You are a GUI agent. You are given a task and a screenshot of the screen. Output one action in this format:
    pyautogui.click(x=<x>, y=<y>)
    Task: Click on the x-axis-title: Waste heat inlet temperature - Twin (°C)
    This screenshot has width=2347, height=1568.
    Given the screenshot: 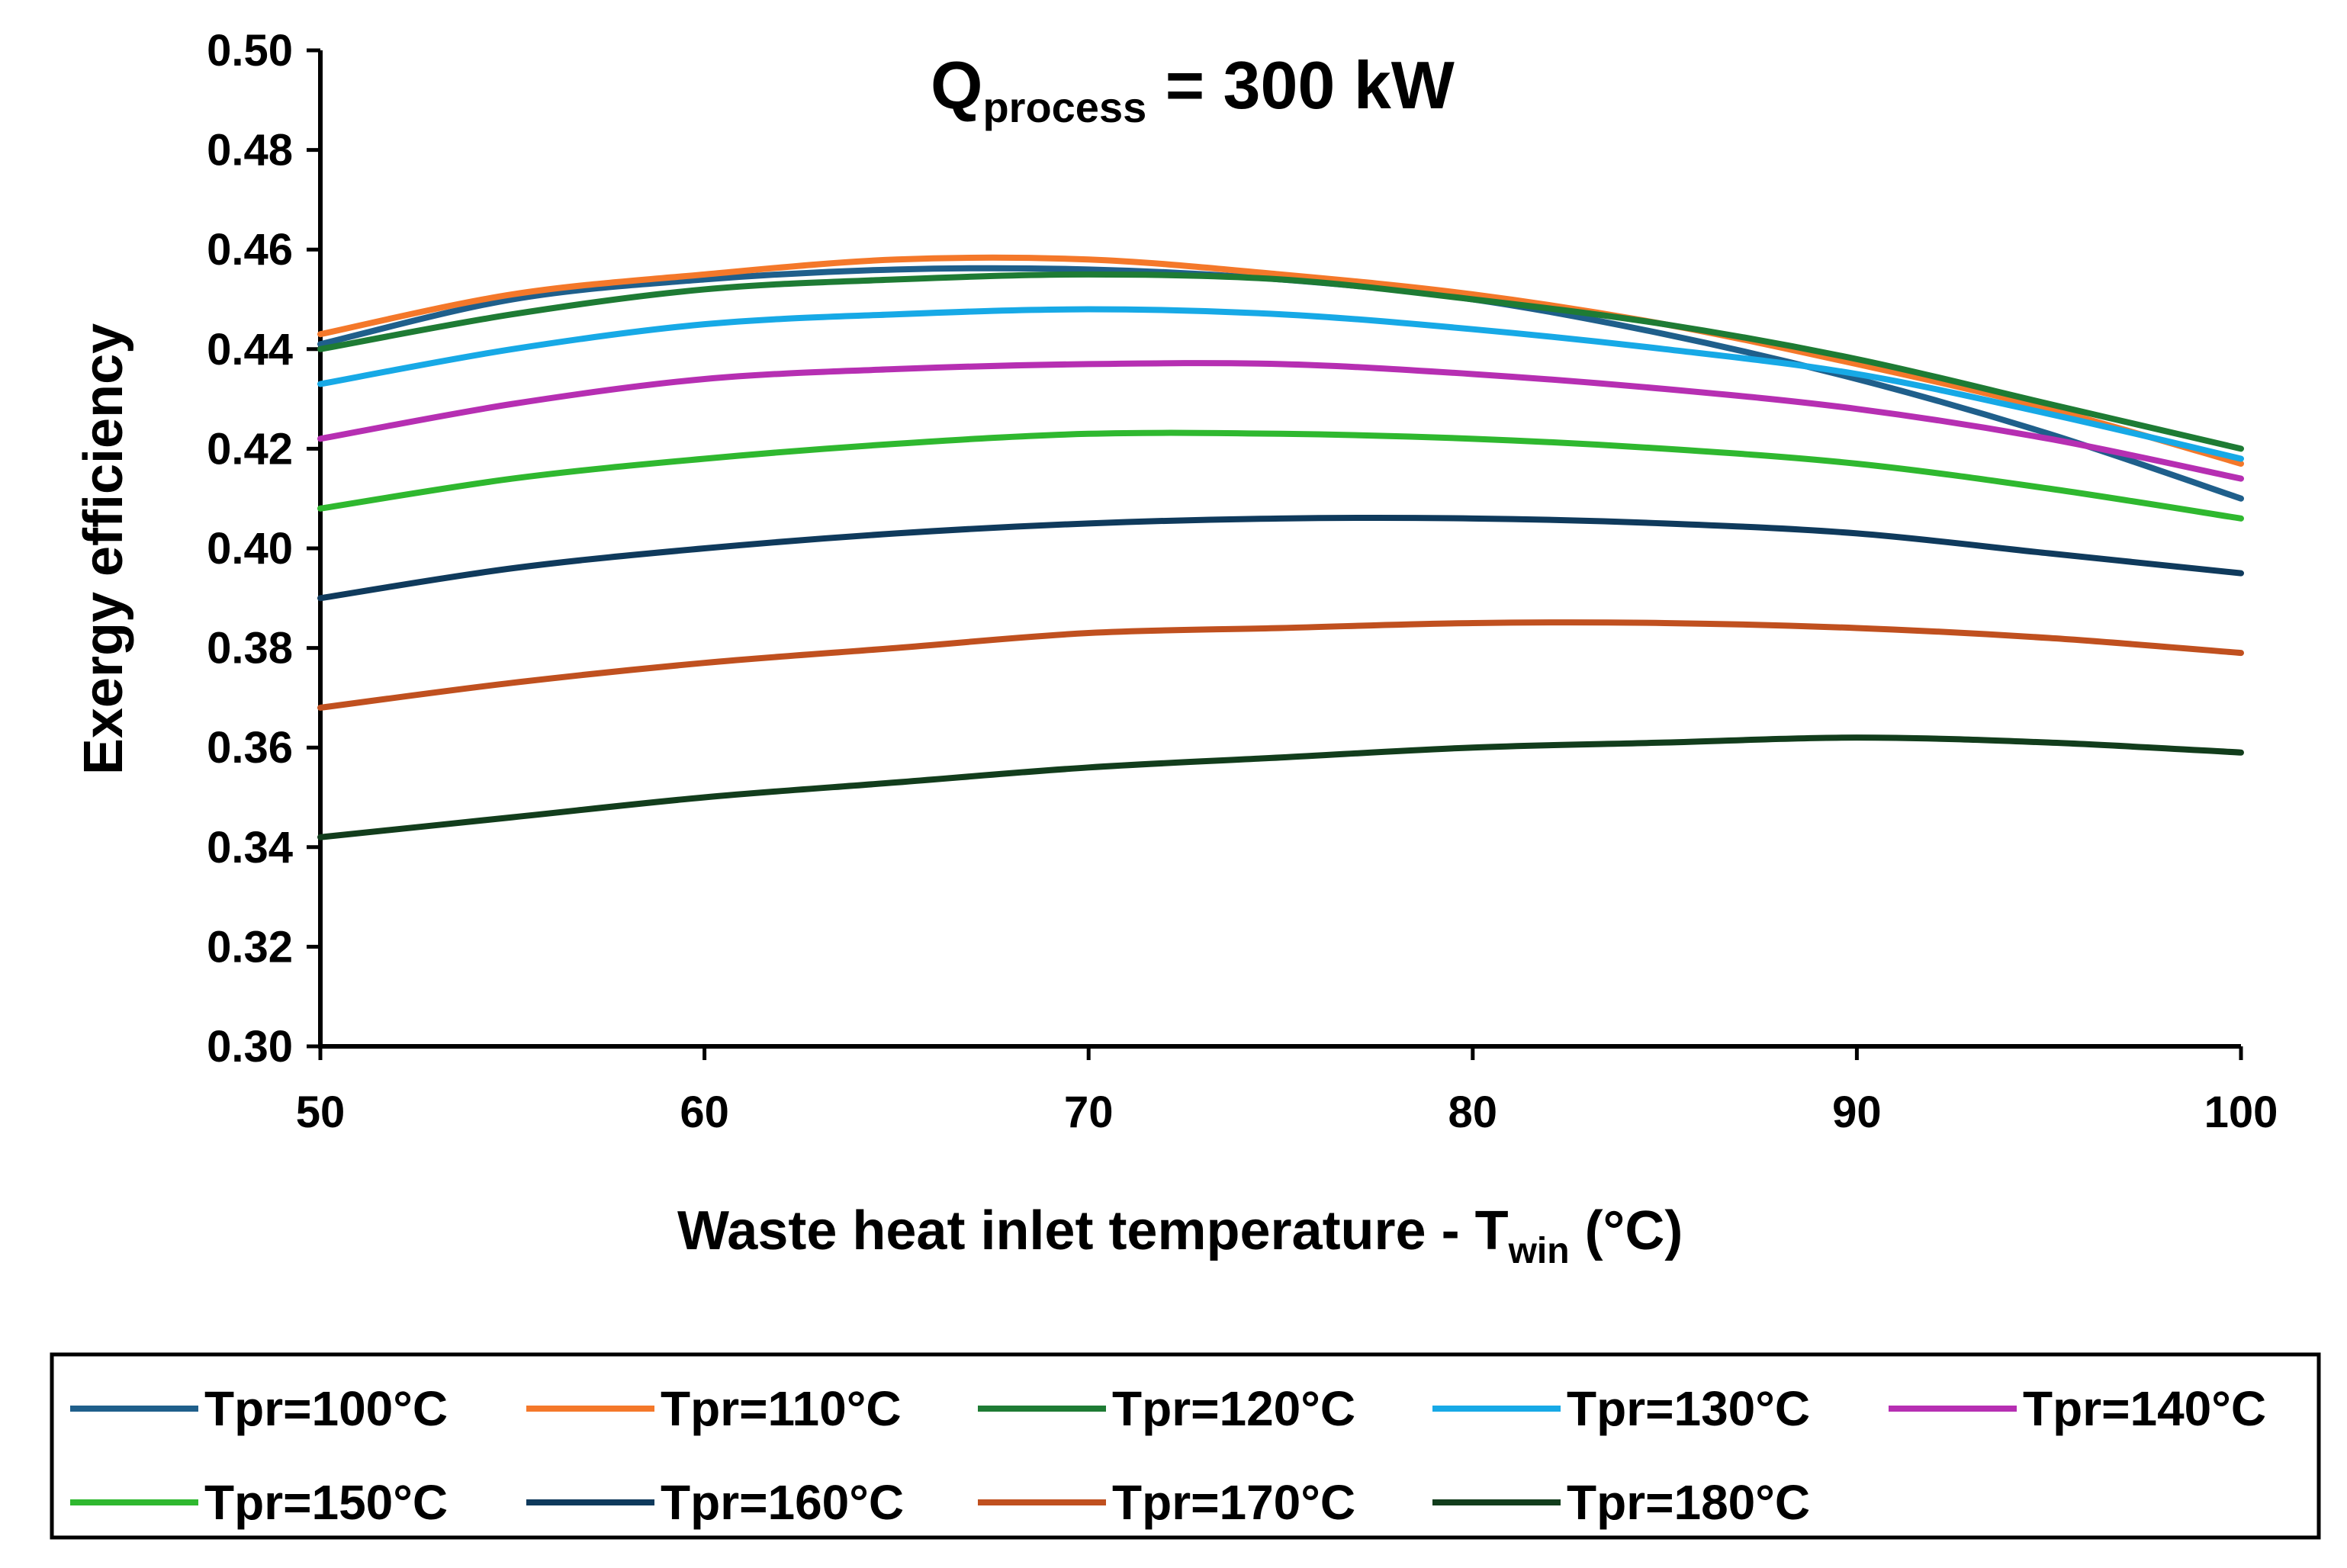 What is the action you would take?
    pyautogui.click(x=1180, y=1235)
    